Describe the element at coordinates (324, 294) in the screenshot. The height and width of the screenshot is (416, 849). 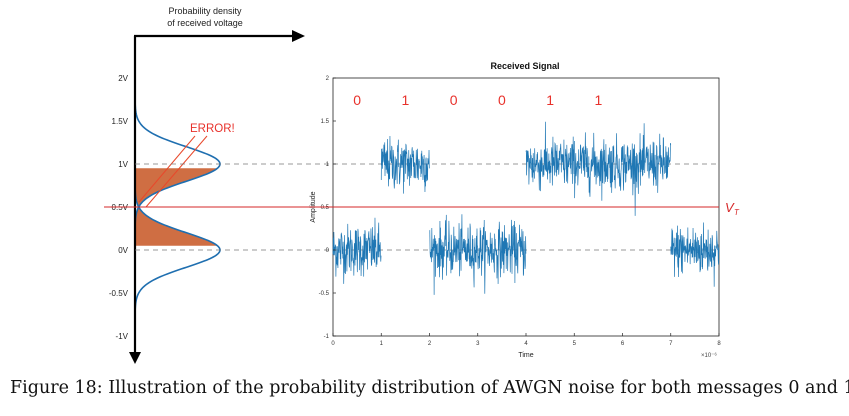
I see `y-tick-label: -0.5` at that location.